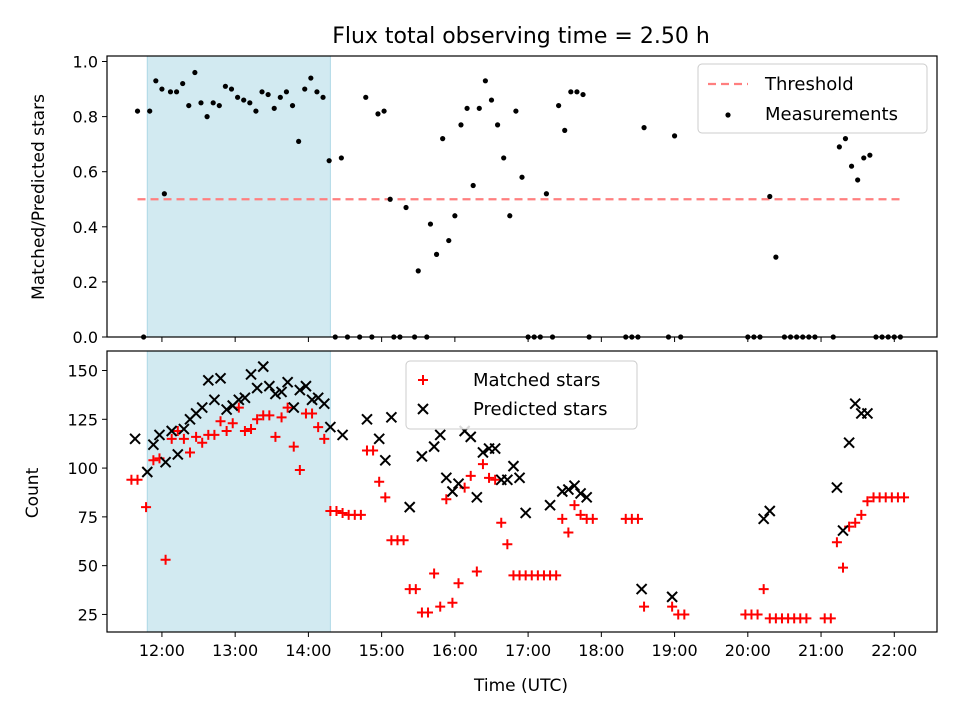 The image size is (960, 720). What do you see at coordinates (88, 614) in the screenshot?
I see `bottom-y-tick-label: 25` at bounding box center [88, 614].